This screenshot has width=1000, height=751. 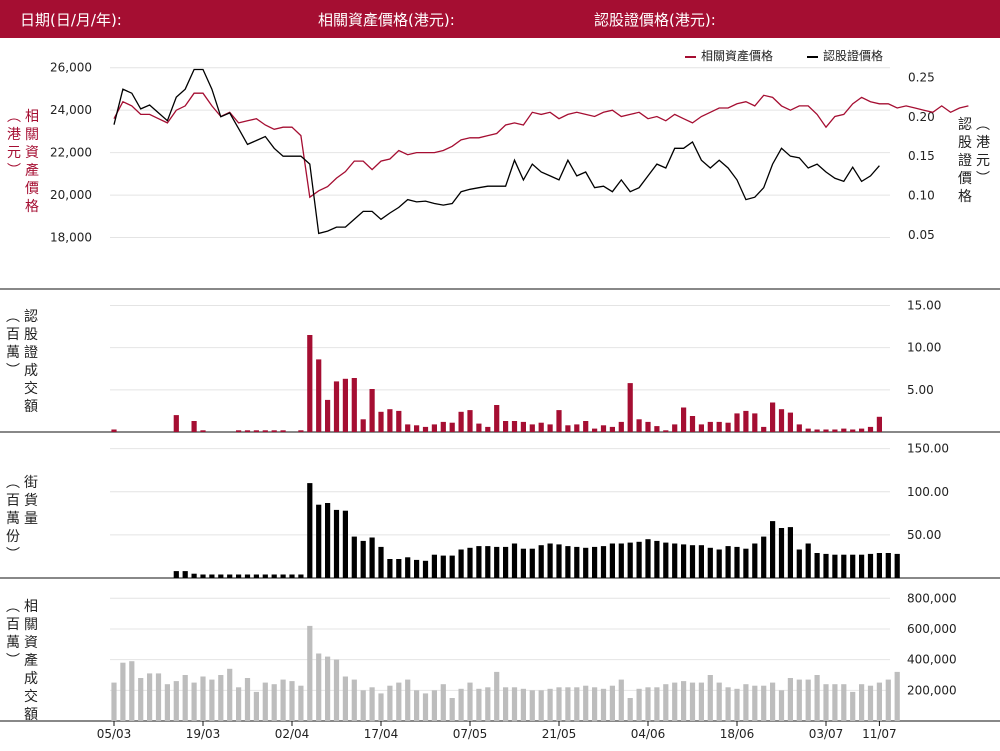 I want to click on left-tick-label: 26,000, so click(x=71, y=68).